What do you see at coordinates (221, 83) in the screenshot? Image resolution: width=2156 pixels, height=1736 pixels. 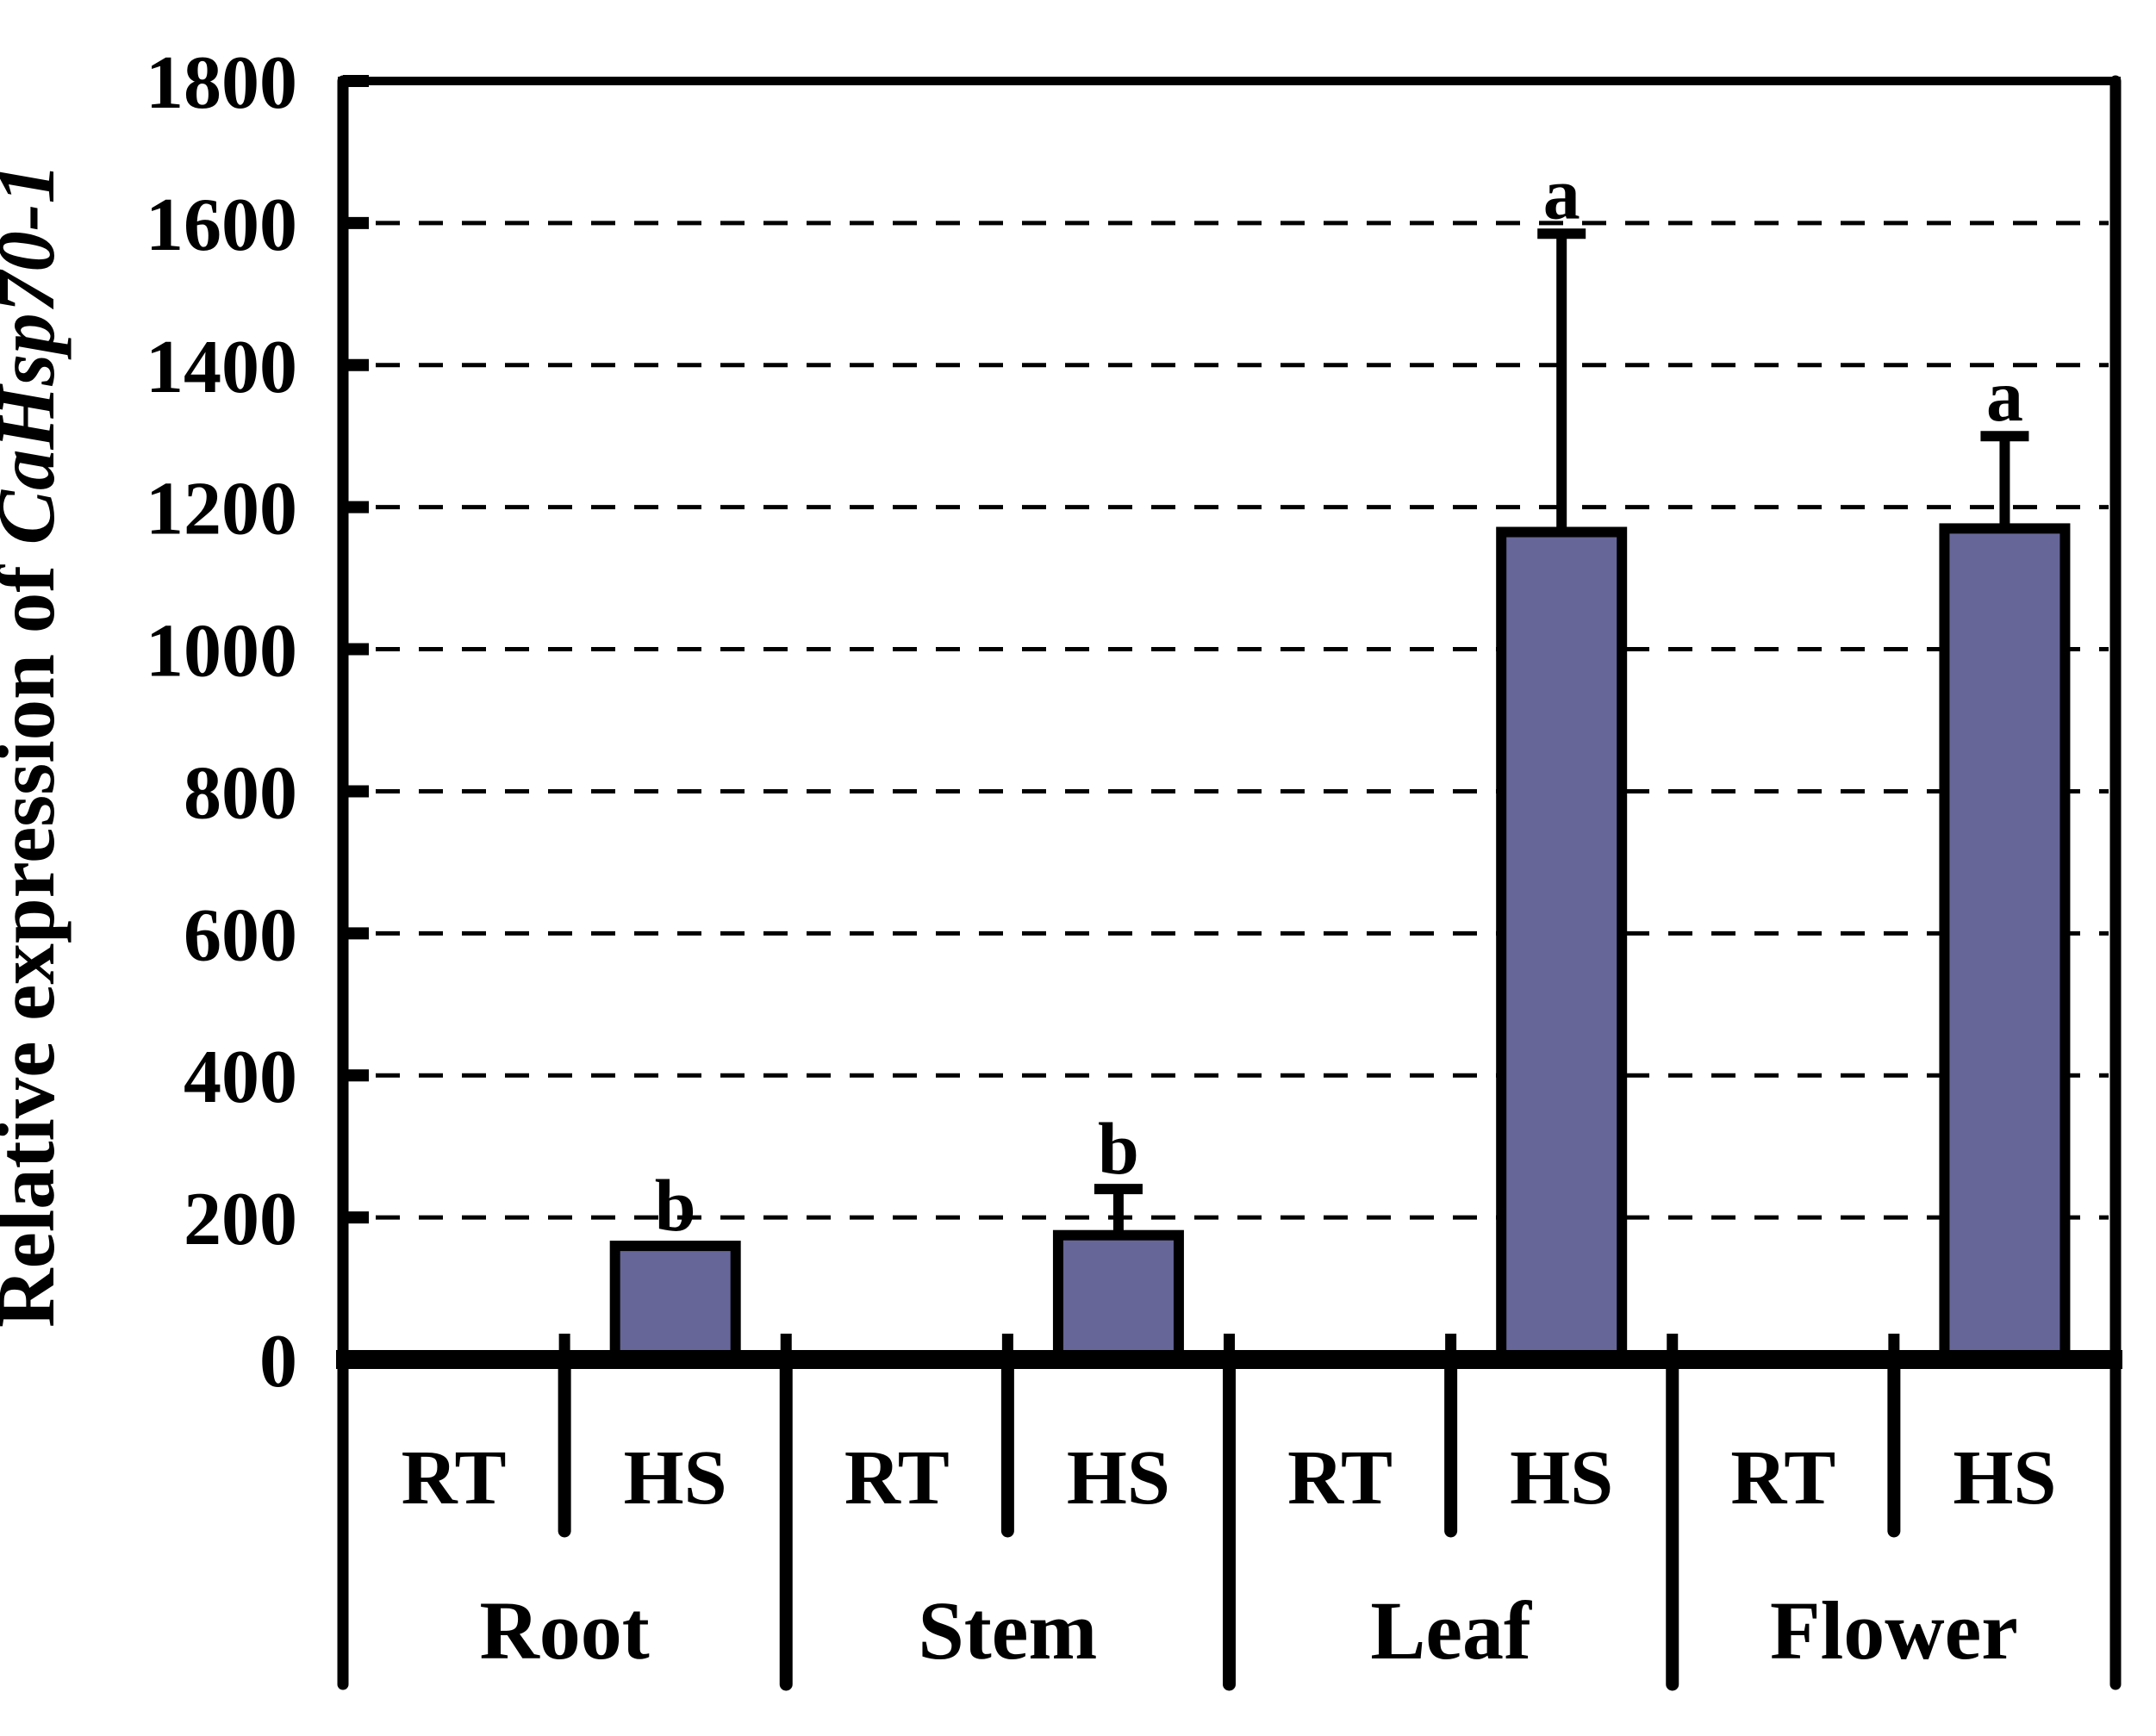 I see `y-tick-label-1800: 1800` at bounding box center [221, 83].